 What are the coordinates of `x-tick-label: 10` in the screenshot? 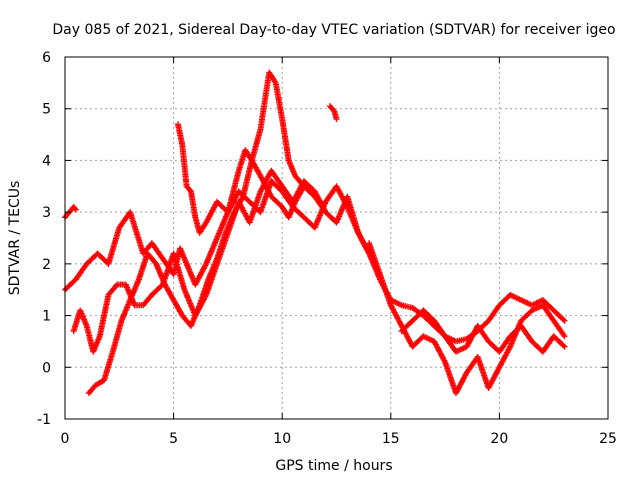 It's located at (282, 439).